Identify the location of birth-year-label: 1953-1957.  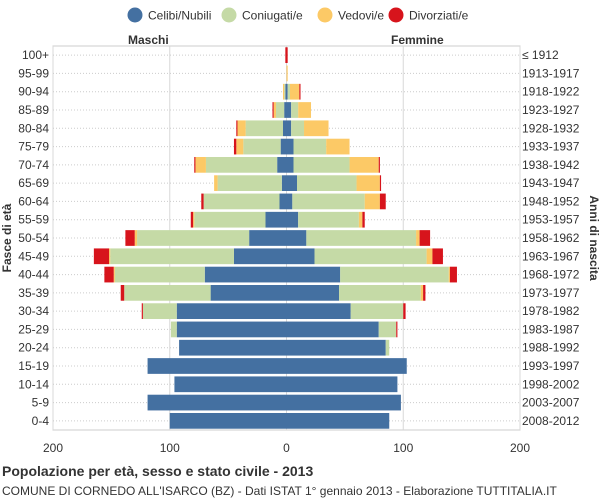
(551, 220).